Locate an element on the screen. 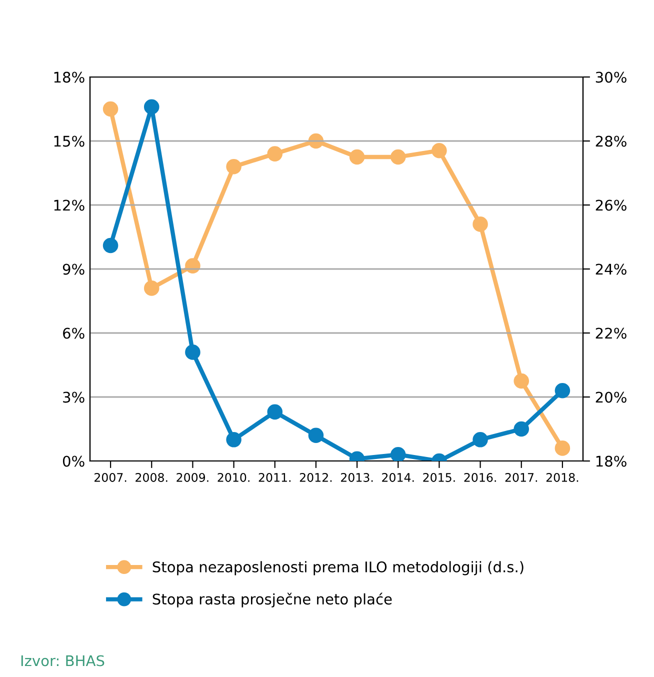 This screenshot has width=654, height=677. y-tick-label: 18% is located at coordinates (69, 77).